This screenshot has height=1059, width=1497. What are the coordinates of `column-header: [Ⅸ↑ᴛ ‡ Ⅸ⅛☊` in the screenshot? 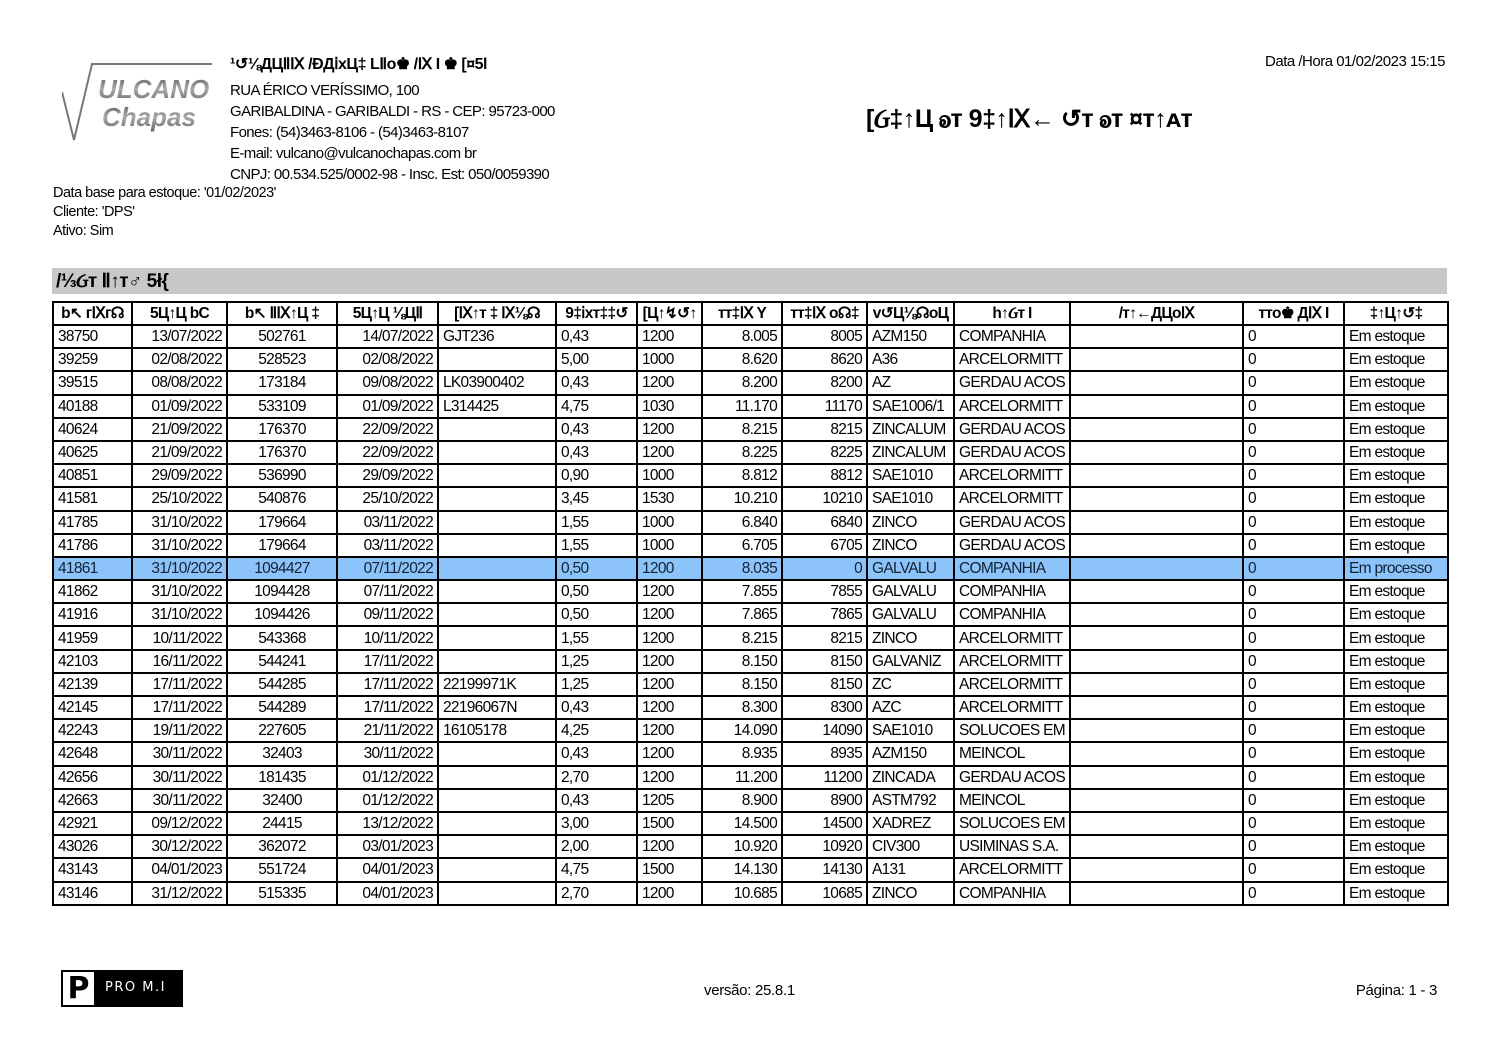 It's located at (497, 313).